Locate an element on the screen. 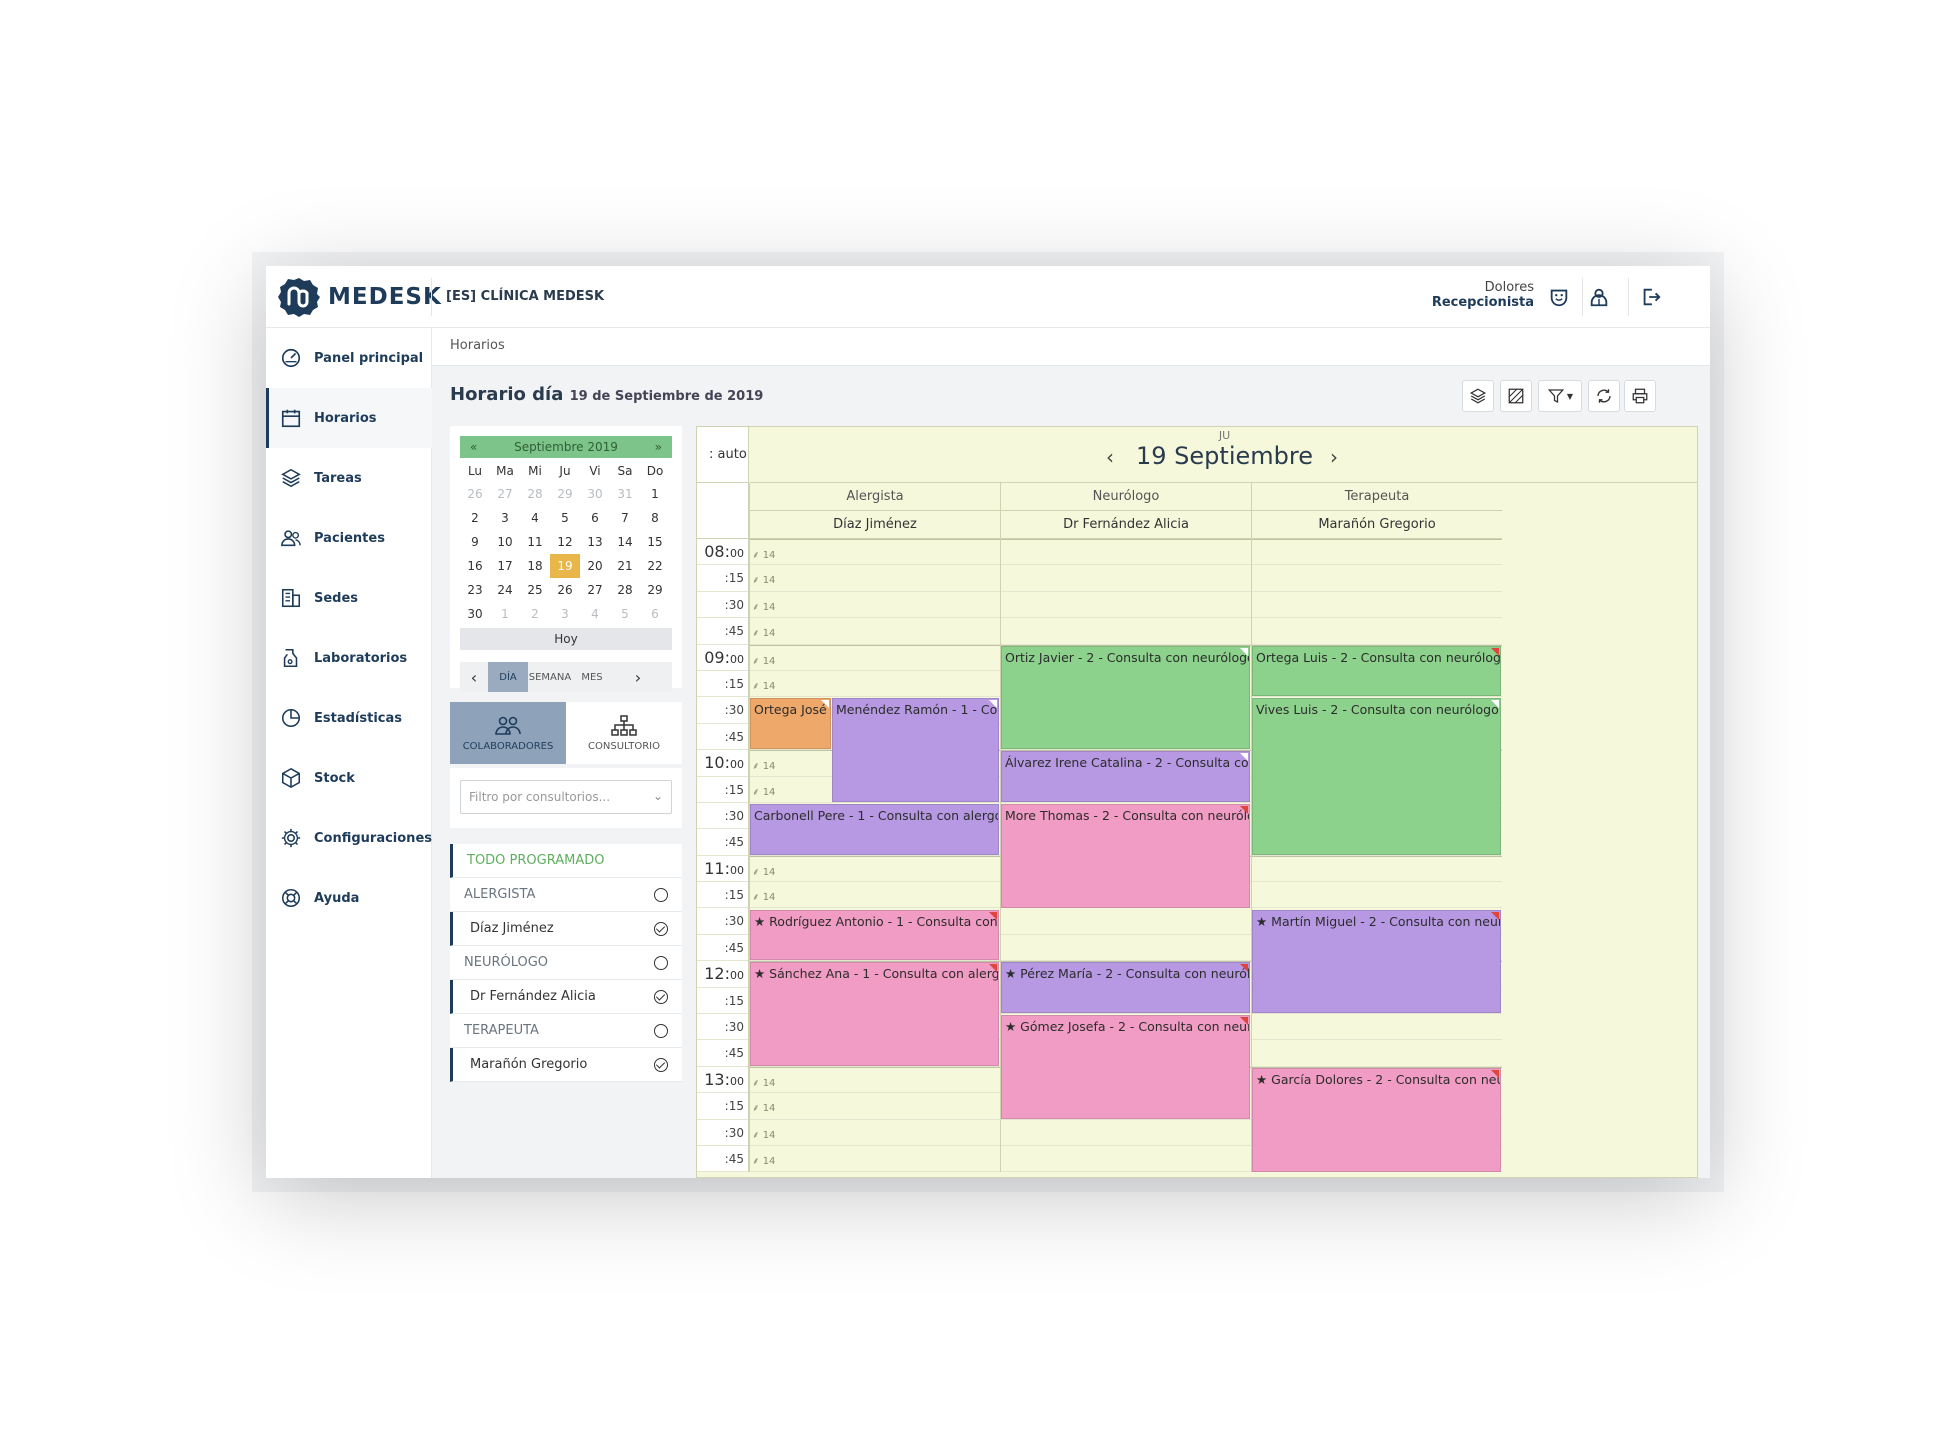 The image size is (1956, 1430). doctor-item: Díaz Jiménez is located at coordinates (566, 929).